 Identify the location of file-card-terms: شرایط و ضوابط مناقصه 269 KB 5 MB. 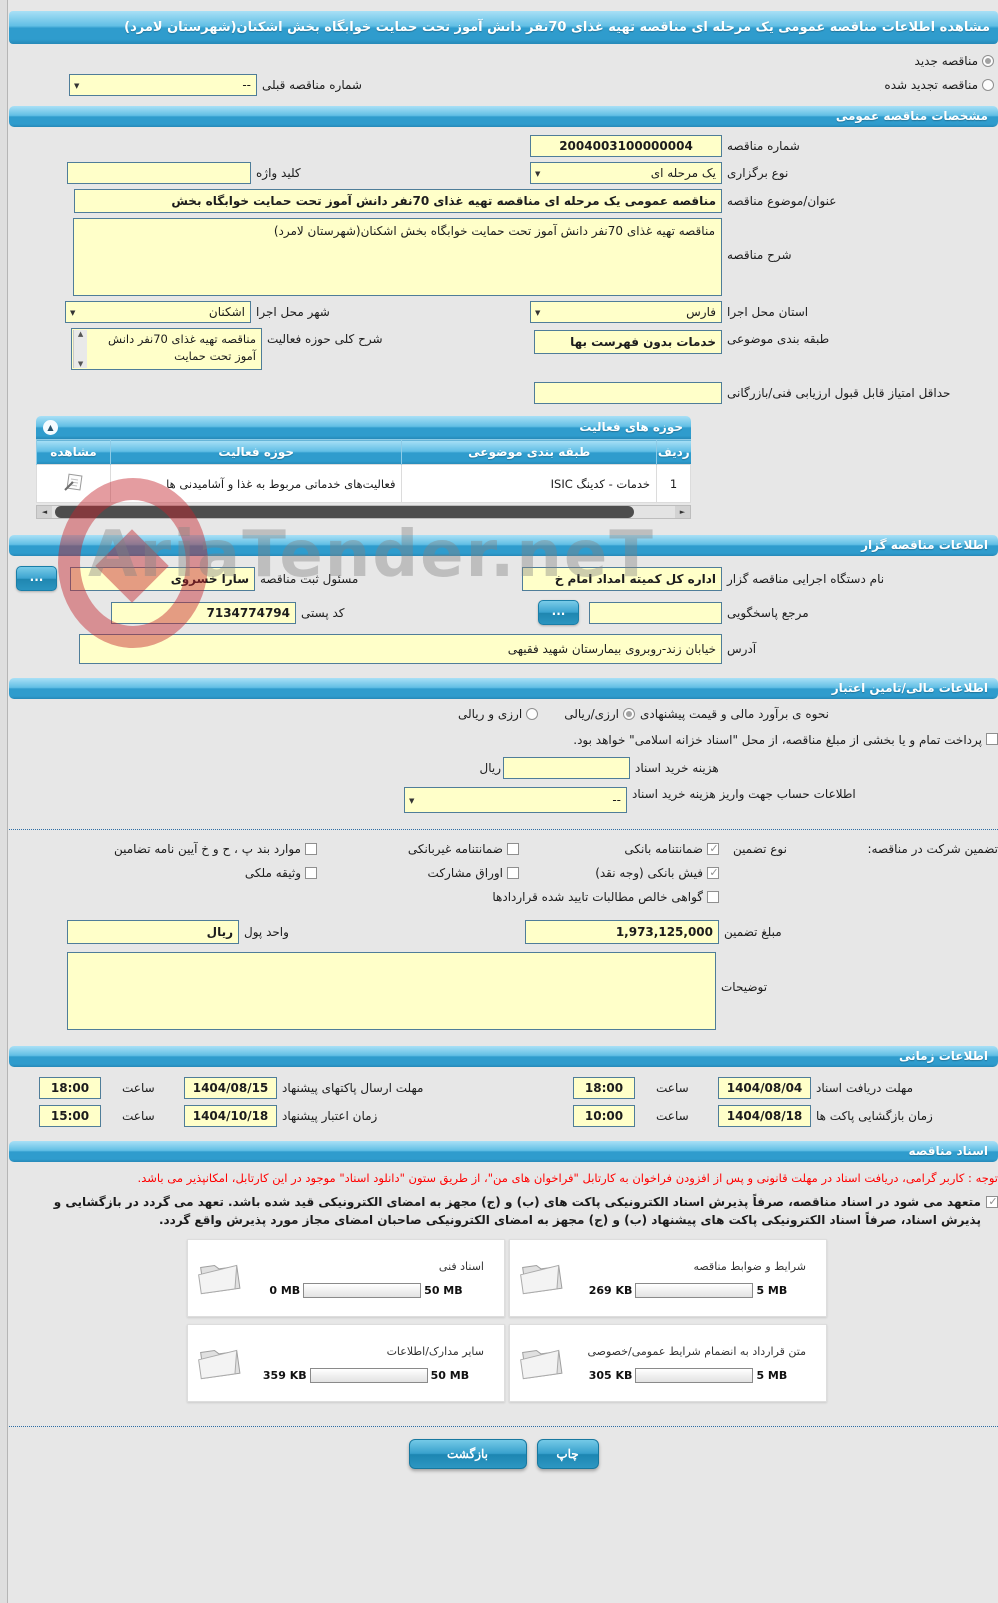
(668, 1277).